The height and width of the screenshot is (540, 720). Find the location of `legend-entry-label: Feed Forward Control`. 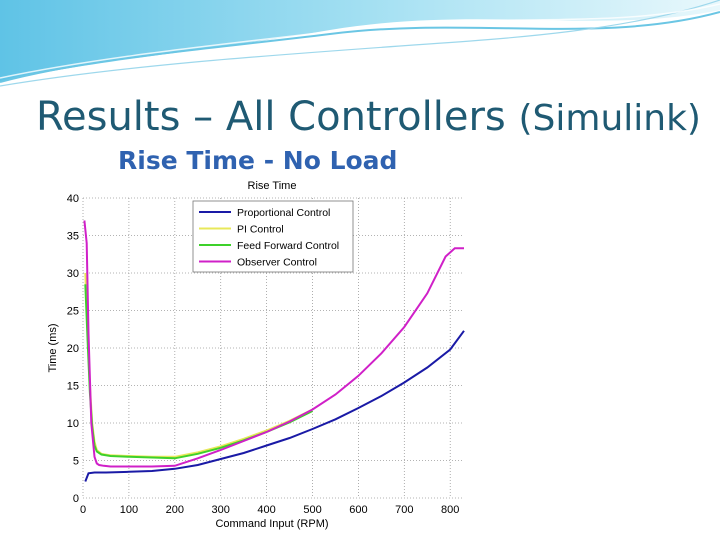

legend-entry-label: Feed Forward Control is located at coordinates (288, 246).